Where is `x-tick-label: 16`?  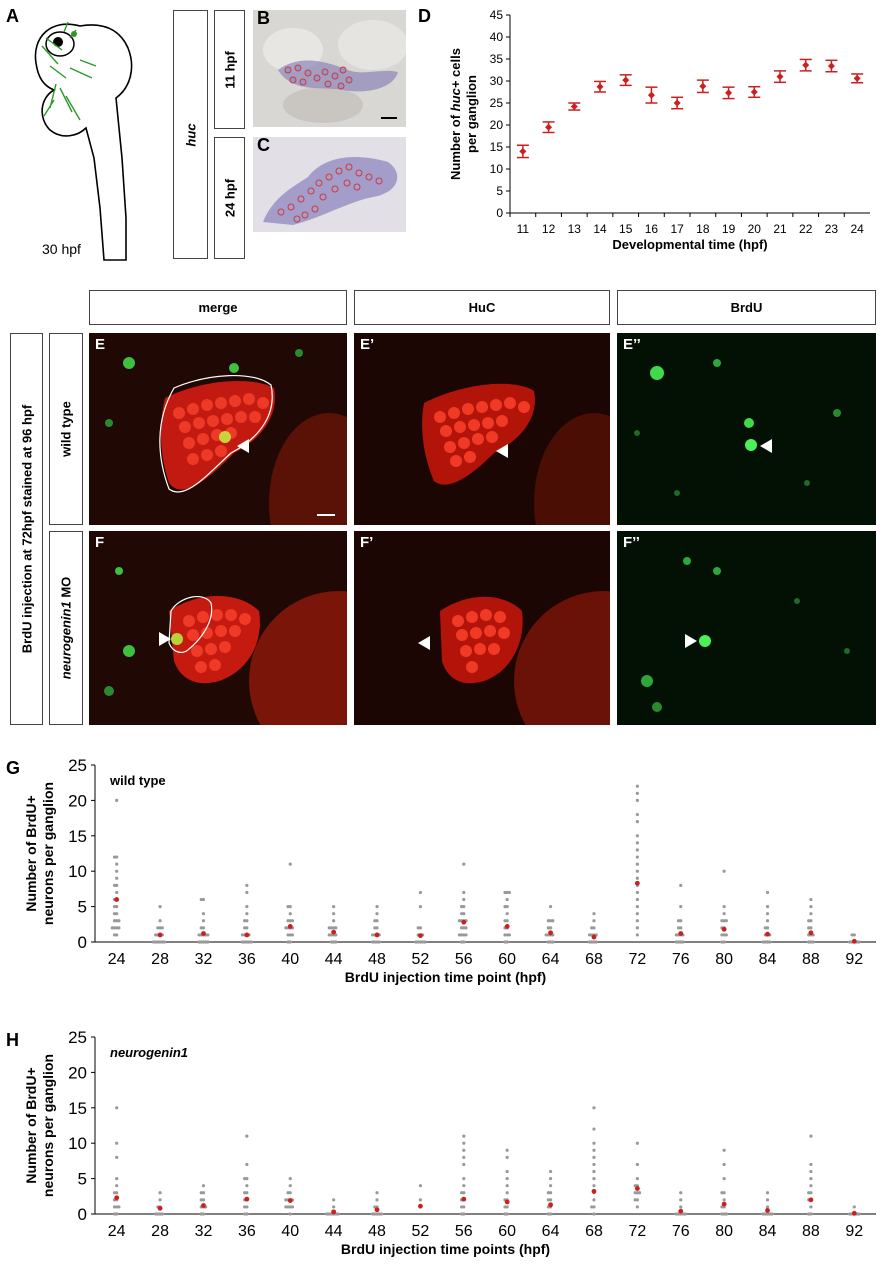
x-tick-label: 16 is located at coordinates (652, 229).